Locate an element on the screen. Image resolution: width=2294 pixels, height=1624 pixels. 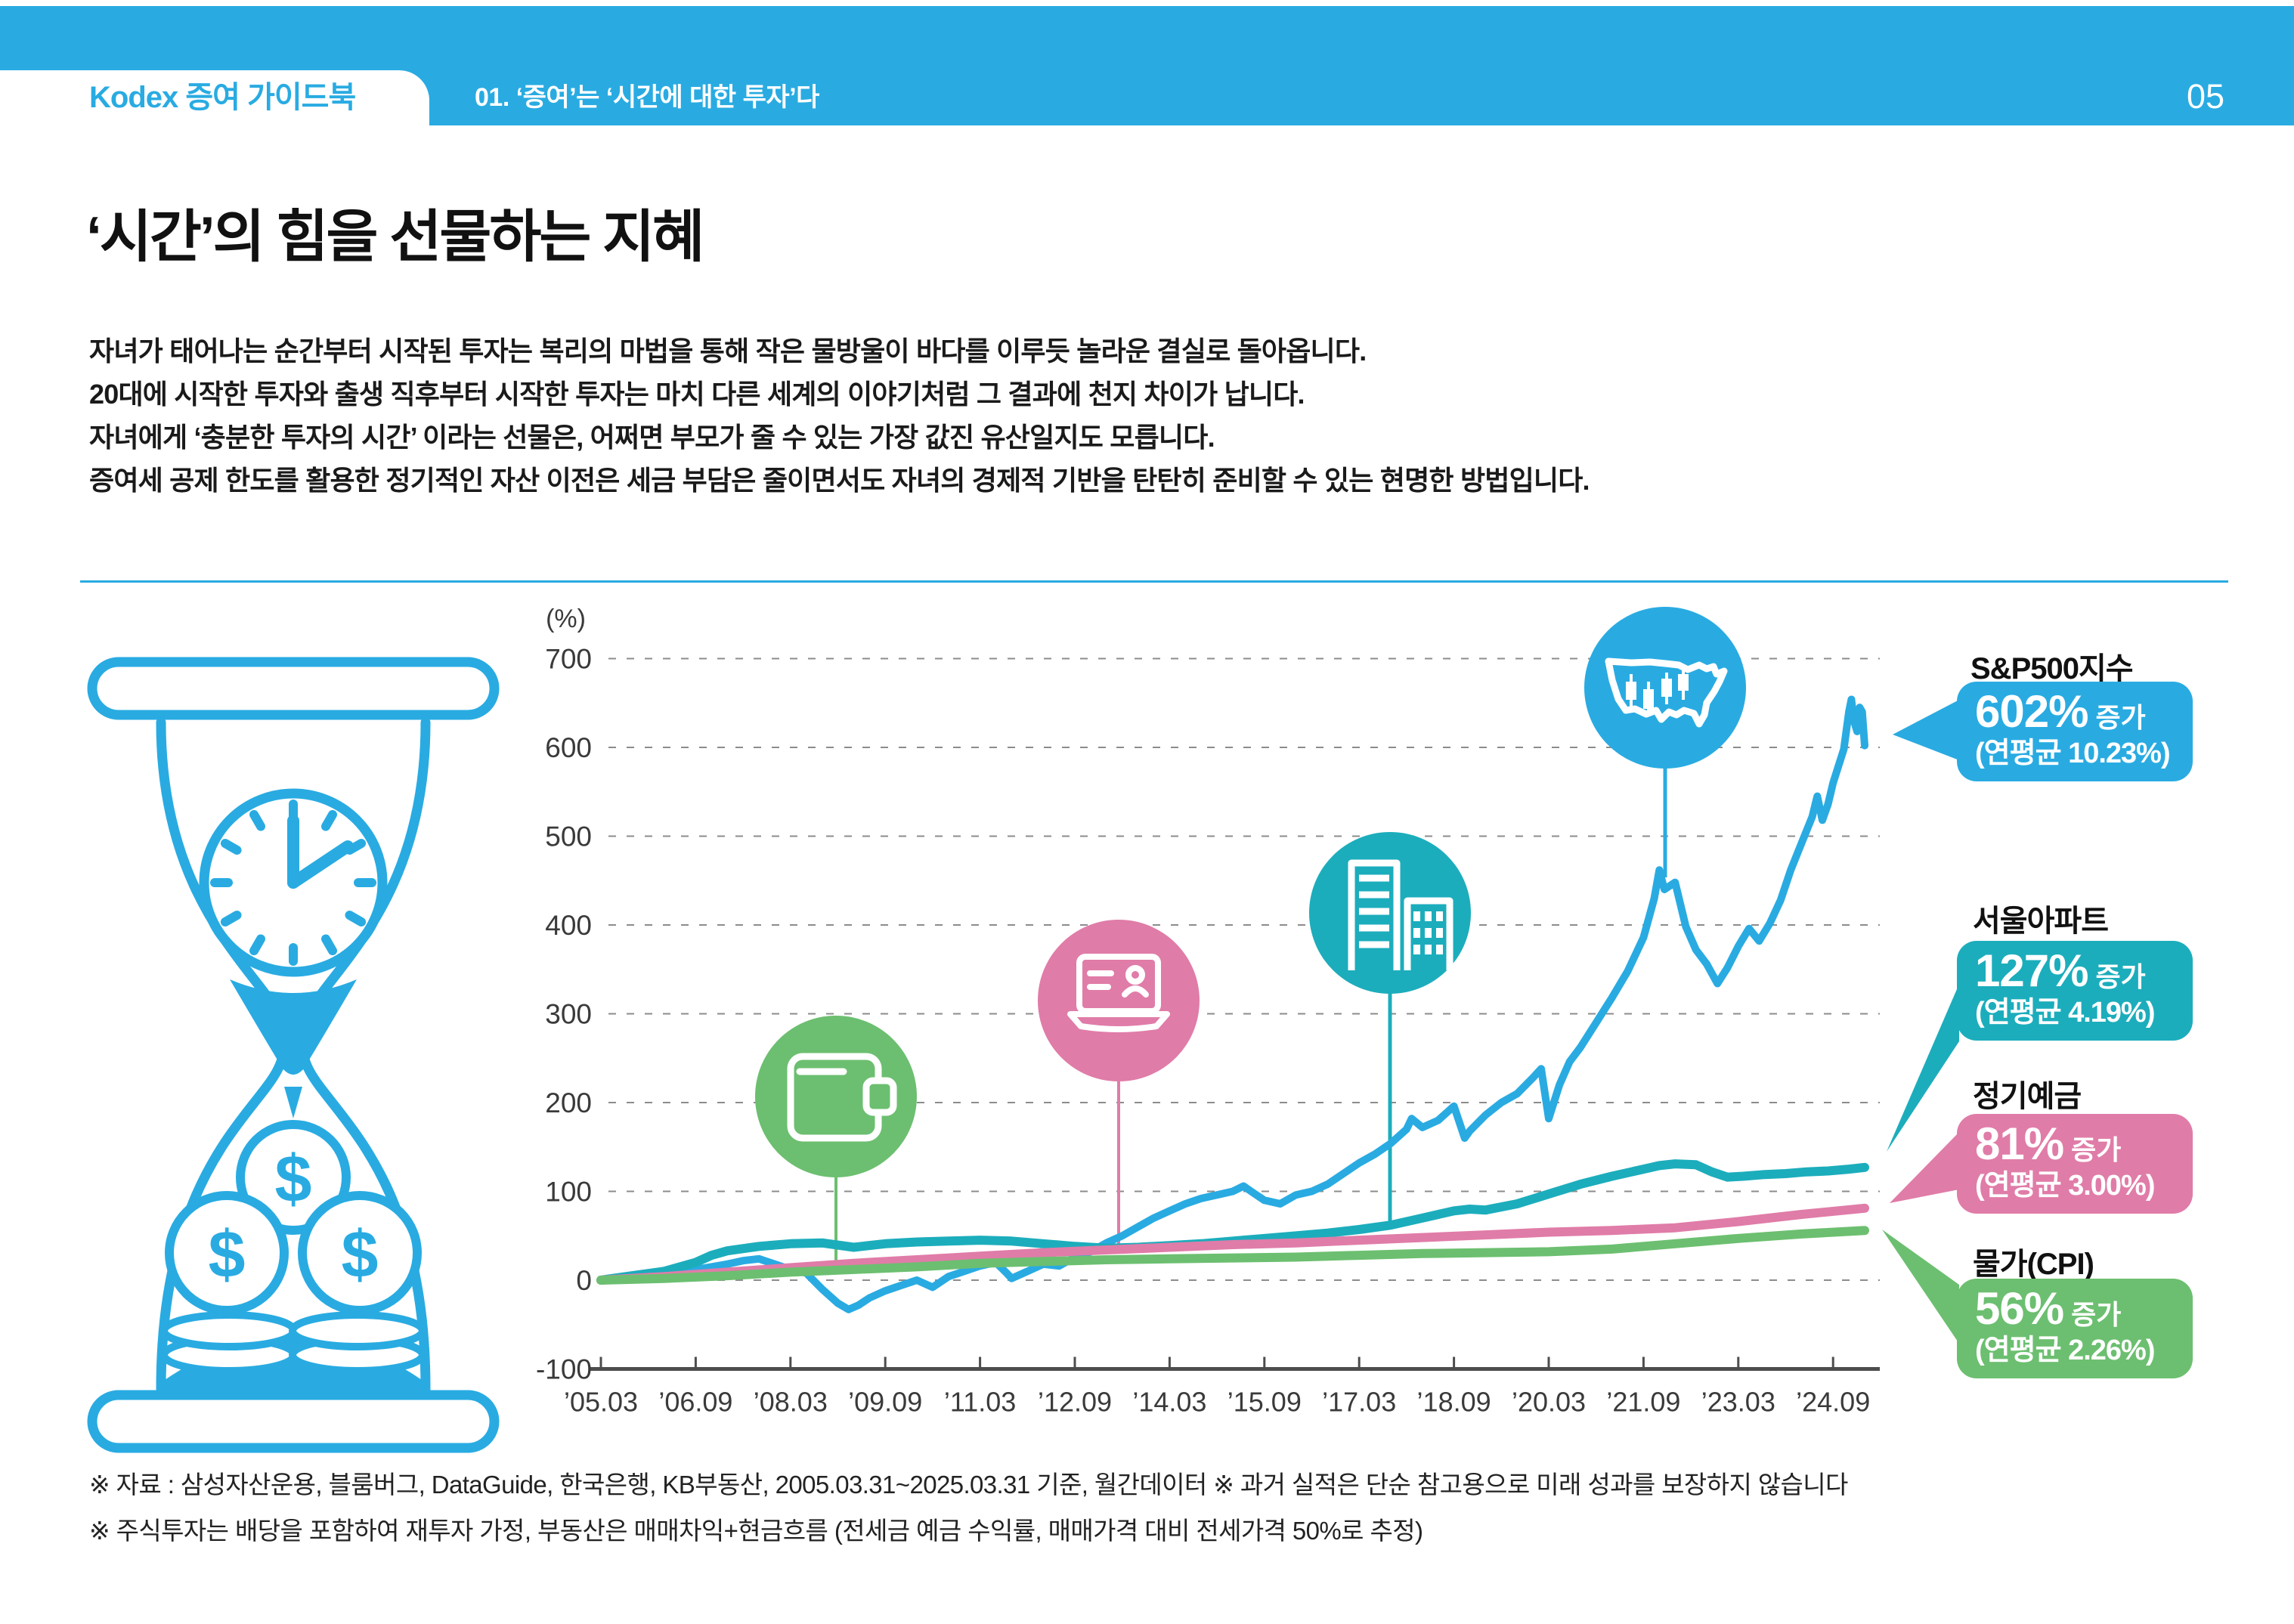
callout-pct: 56% is located at coordinates (2020, 1308).